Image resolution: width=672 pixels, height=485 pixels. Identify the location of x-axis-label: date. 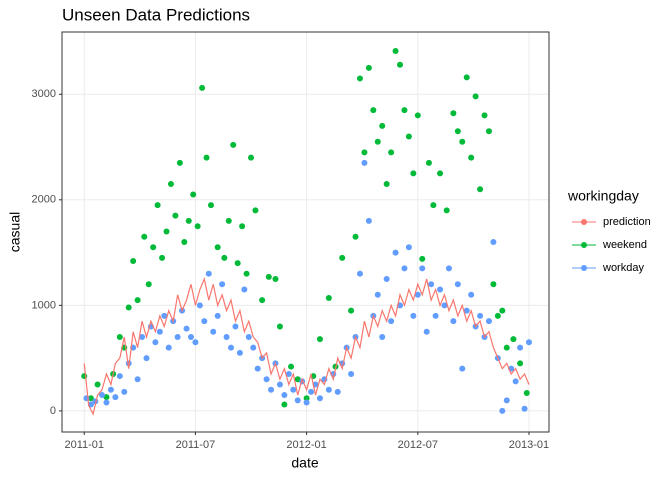
(304, 463).